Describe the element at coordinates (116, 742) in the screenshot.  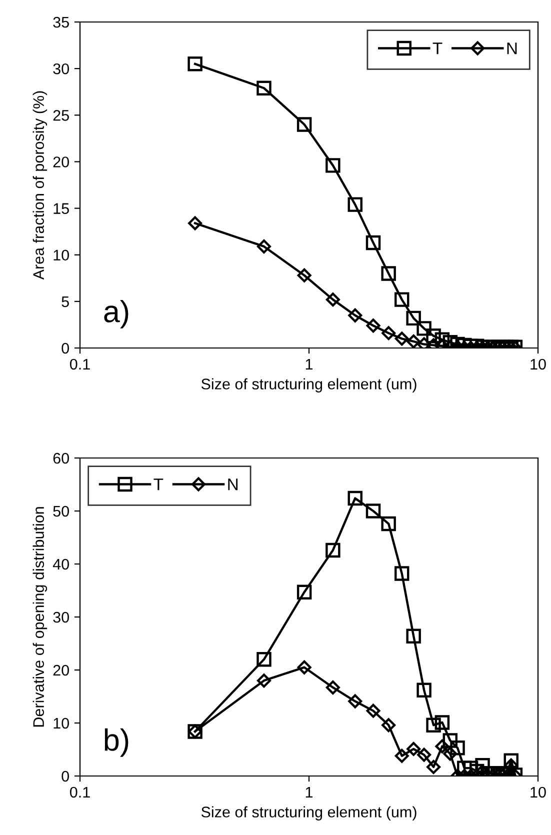
I see `annotation: b)` at that location.